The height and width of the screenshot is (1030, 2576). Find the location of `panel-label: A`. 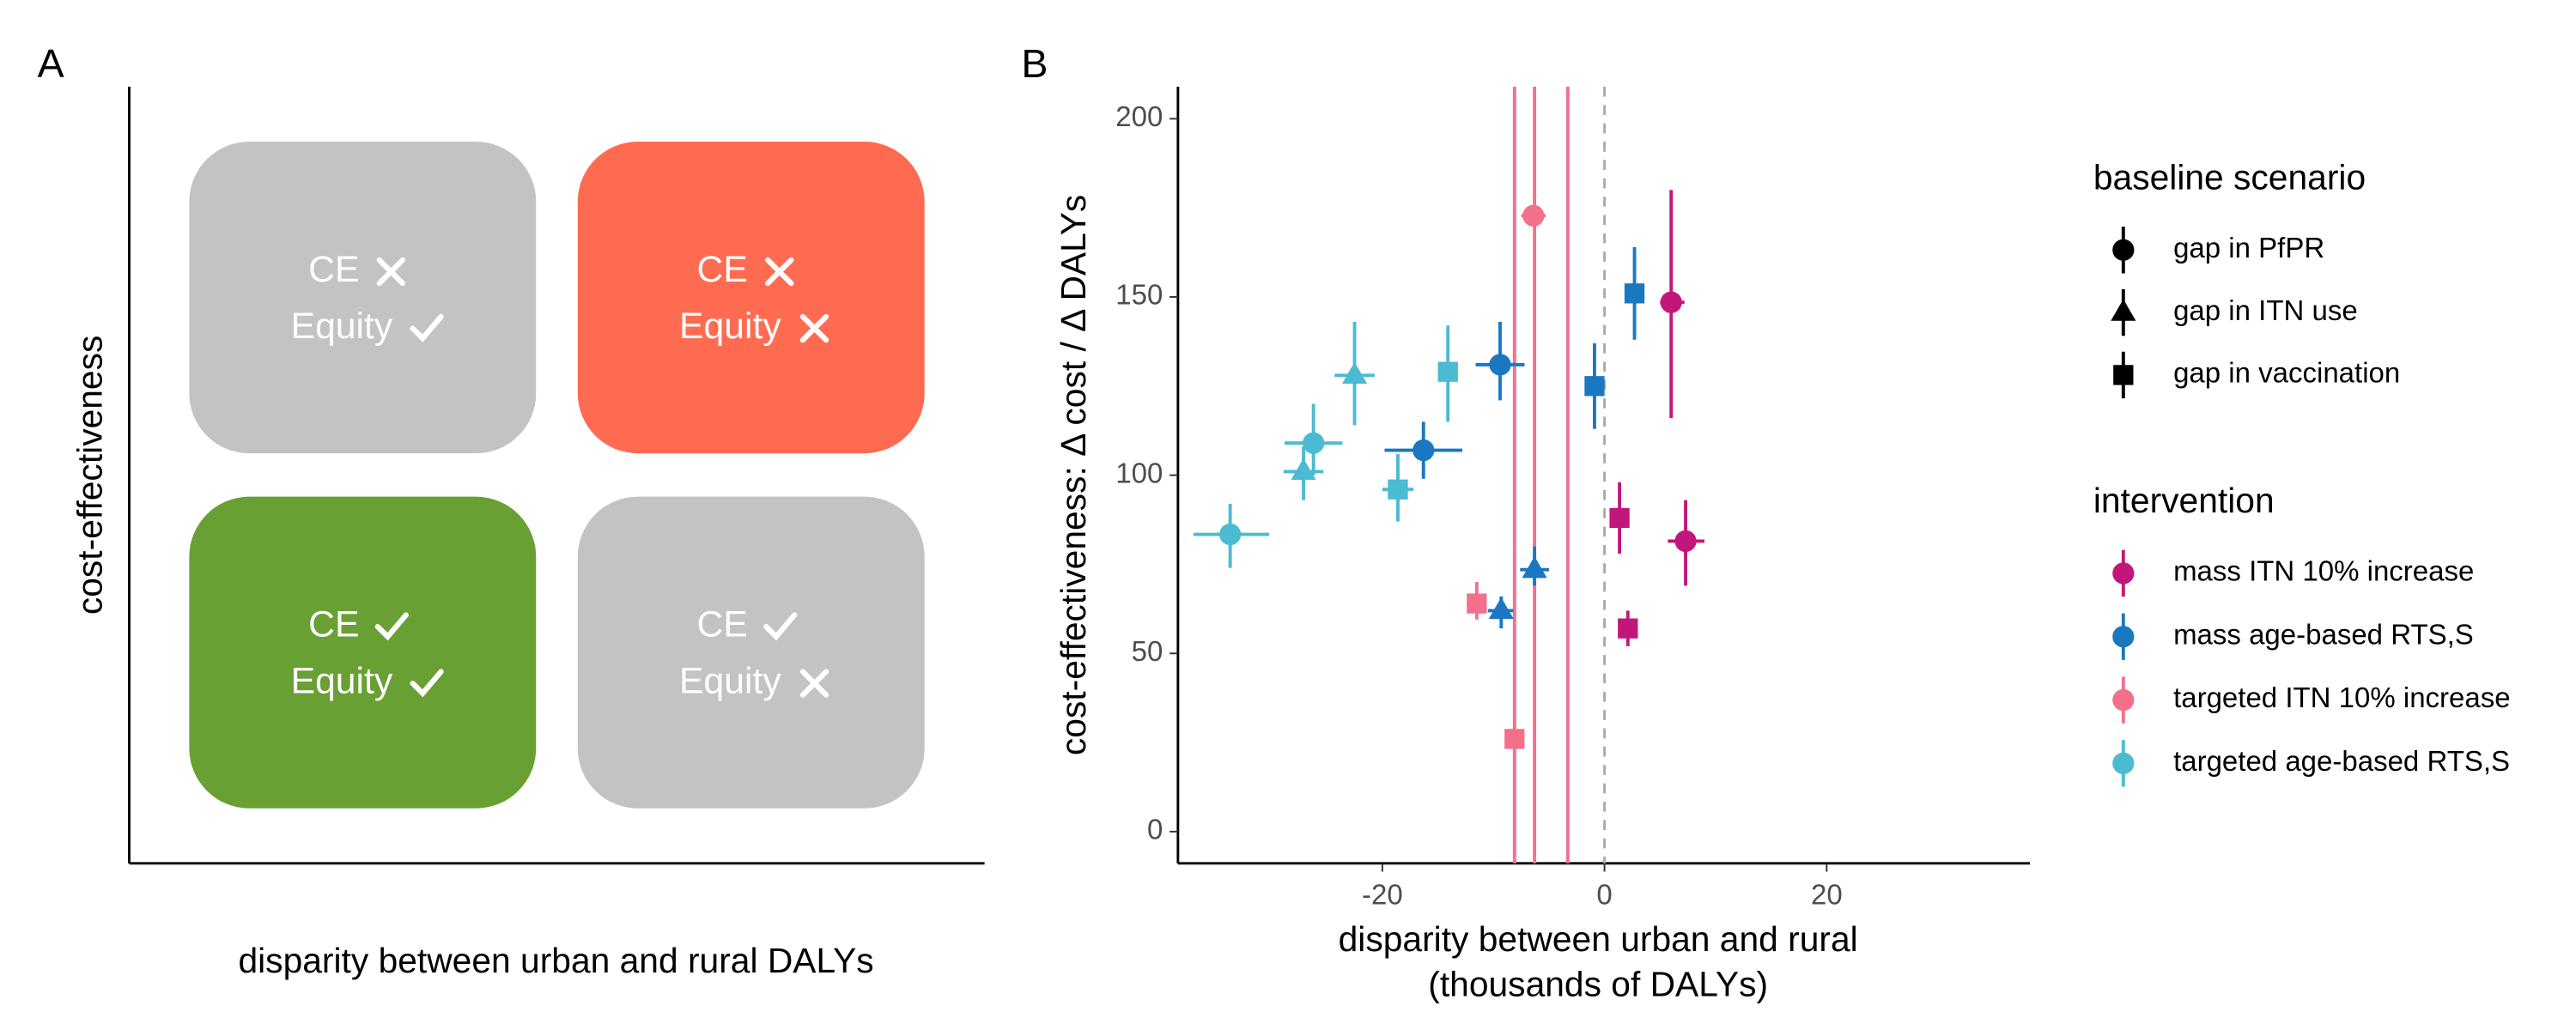

panel-label: A is located at coordinates (51, 63).